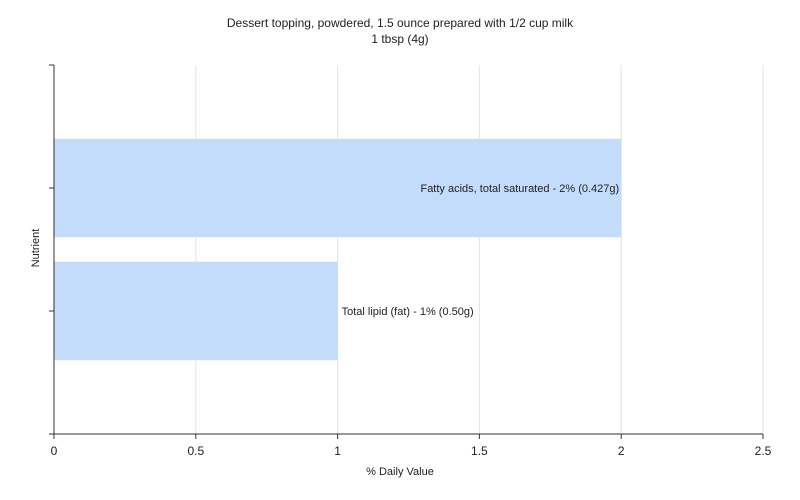  What do you see at coordinates (337, 451) in the screenshot?
I see `x-tick-label: 1` at bounding box center [337, 451].